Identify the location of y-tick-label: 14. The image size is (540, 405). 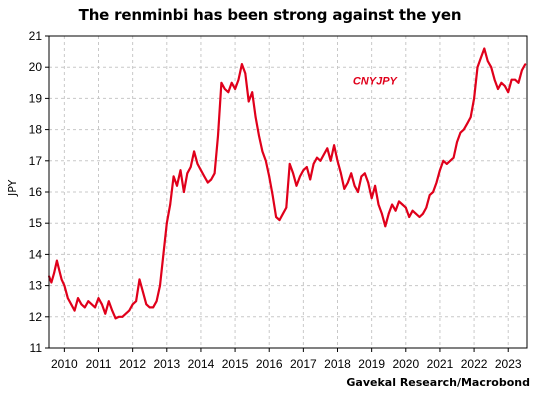
(36, 254).